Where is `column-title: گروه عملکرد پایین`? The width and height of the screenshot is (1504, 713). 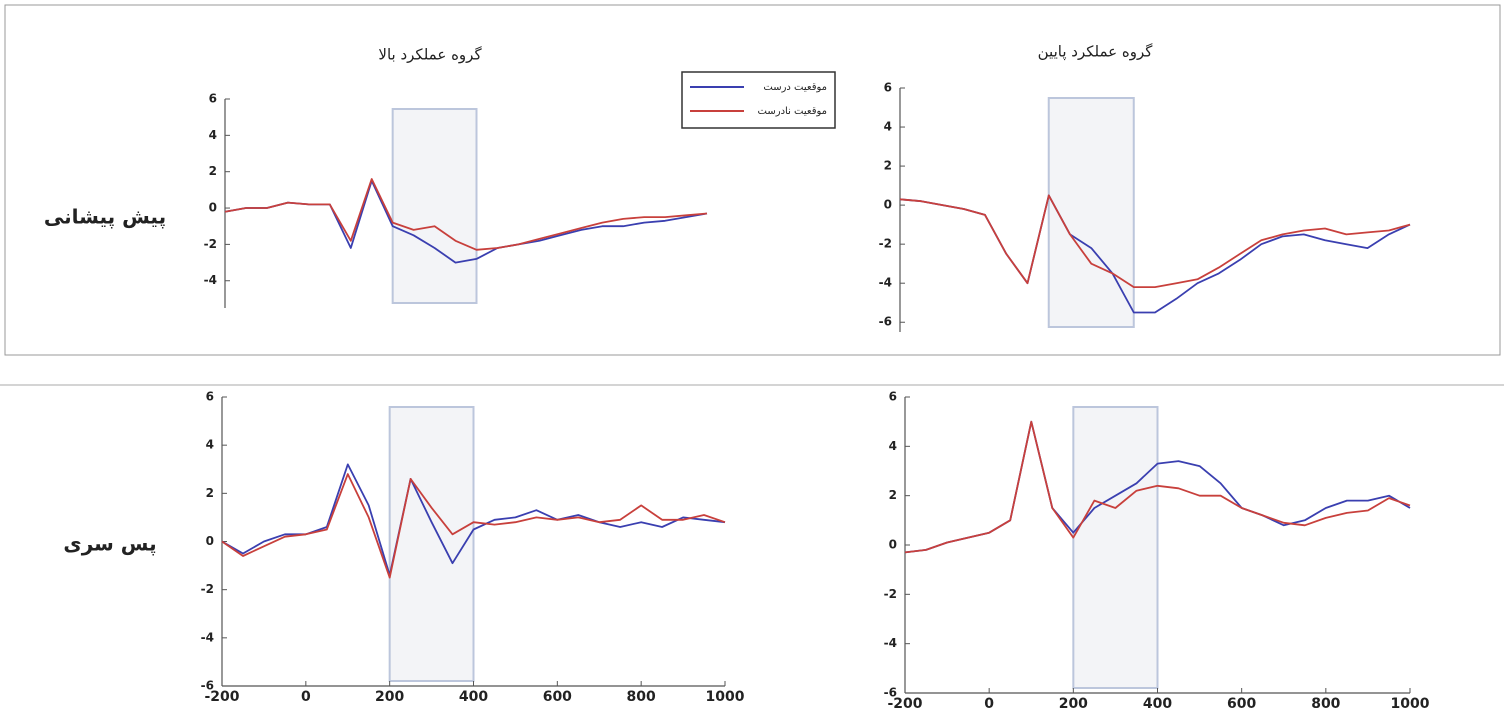 column-title: گروه عملکرد پایین is located at coordinates (1096, 52).